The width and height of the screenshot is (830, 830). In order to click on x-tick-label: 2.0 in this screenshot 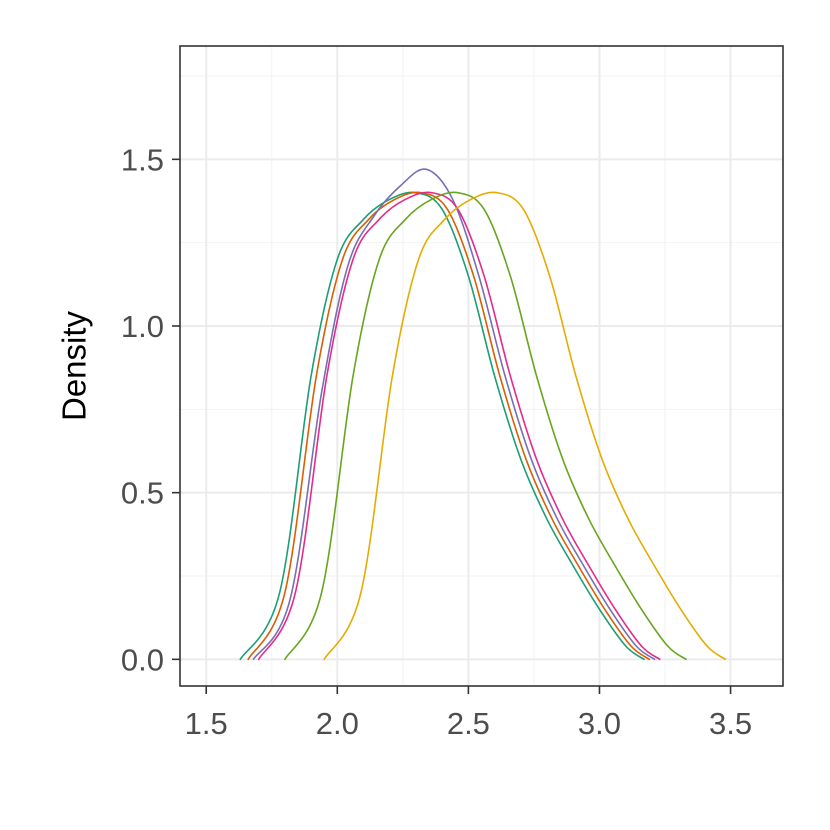, I will do `click(337, 723)`.